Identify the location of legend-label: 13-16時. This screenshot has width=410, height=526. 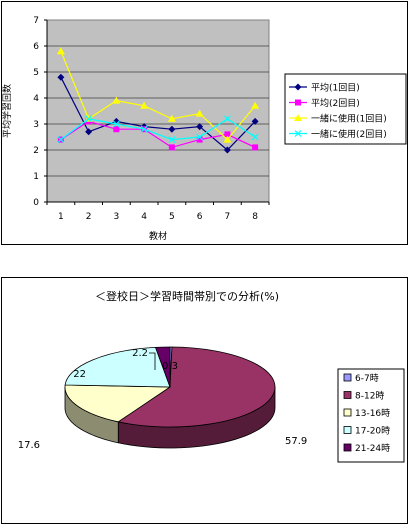
(372, 413).